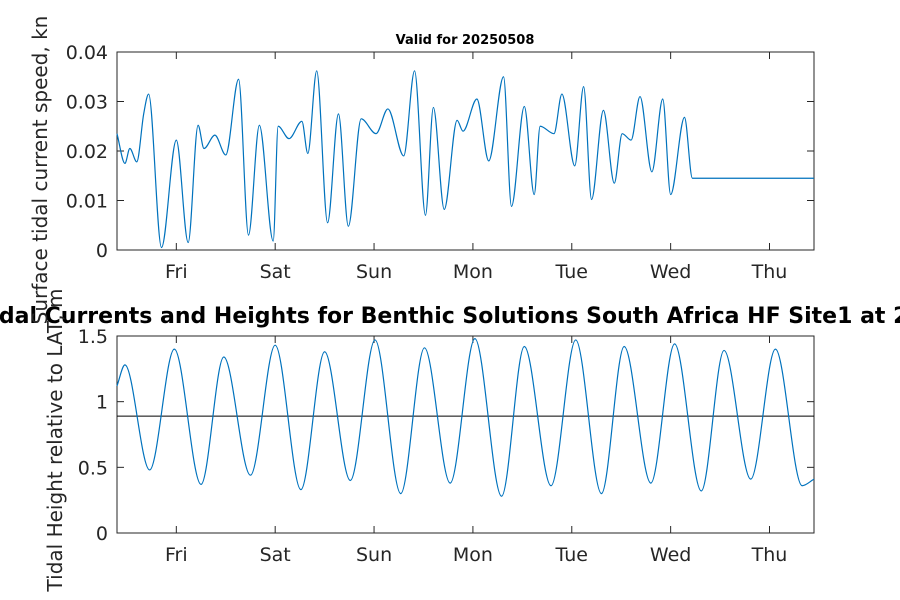  What do you see at coordinates (55, 441) in the screenshot?
I see `tidal-height-y-label: Tidal Height relative to LAT, m` at bounding box center [55, 441].